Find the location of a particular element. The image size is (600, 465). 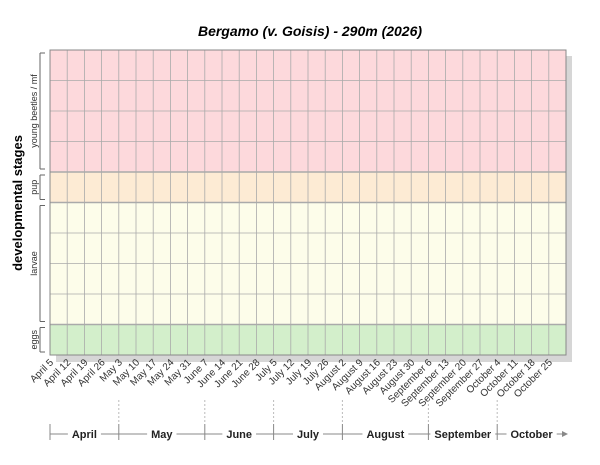

month-label: October is located at coordinates (532, 435).